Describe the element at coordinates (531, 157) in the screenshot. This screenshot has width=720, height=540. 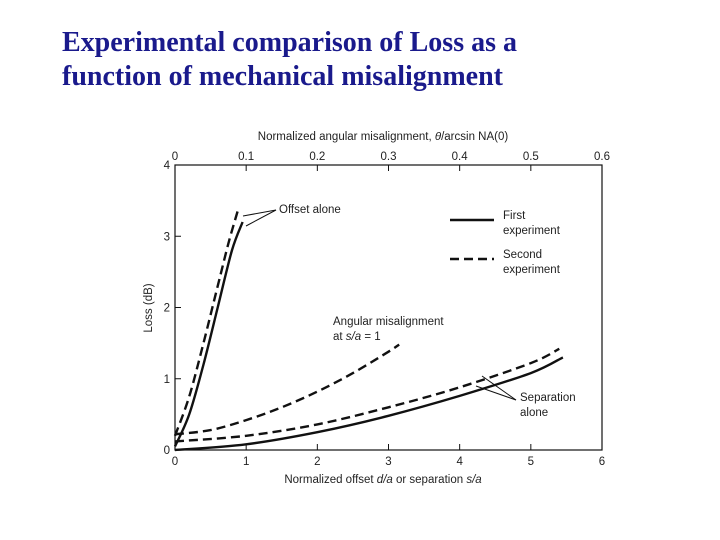
I see `x-top-tick-label: 0.5` at that location.